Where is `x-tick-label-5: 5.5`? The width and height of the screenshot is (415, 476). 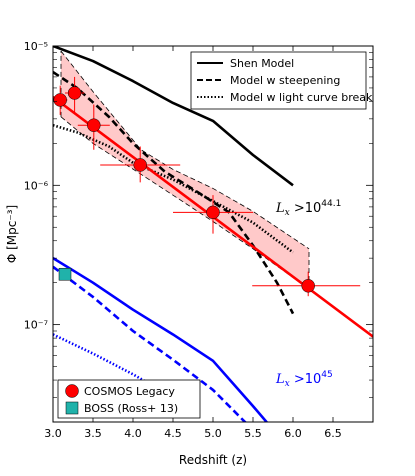 x-tick-label-5: 5.5 is located at coordinates (253, 433).